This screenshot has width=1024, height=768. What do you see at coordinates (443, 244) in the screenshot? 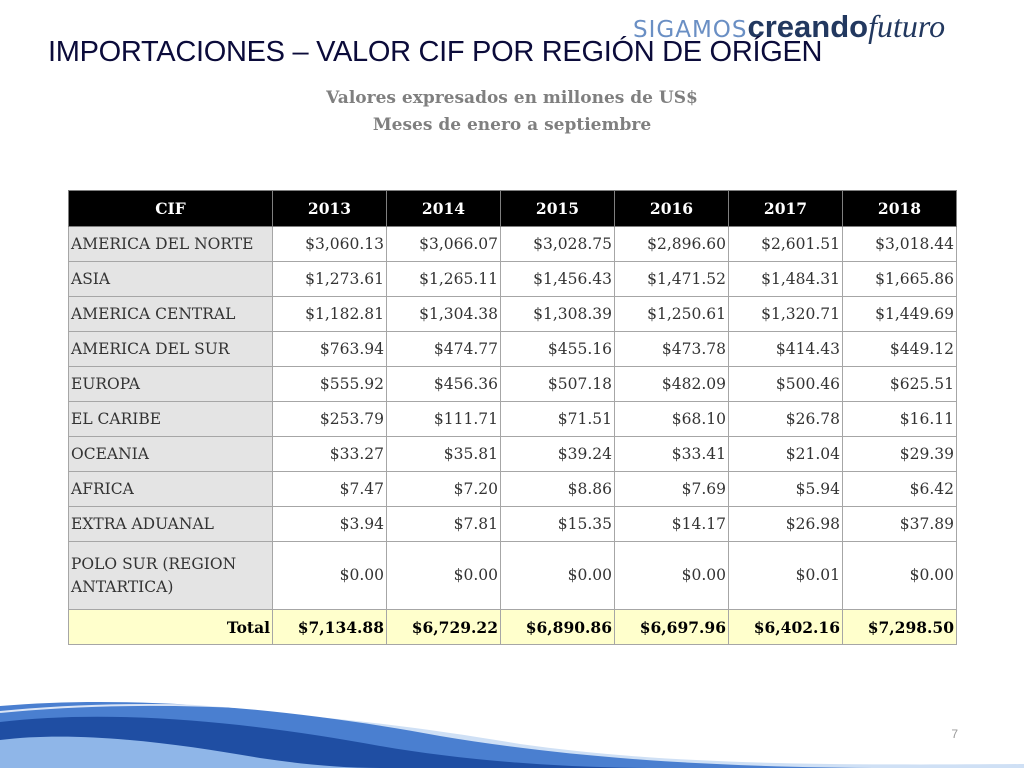
I see `value-cell: $3,066.07` at bounding box center [443, 244].